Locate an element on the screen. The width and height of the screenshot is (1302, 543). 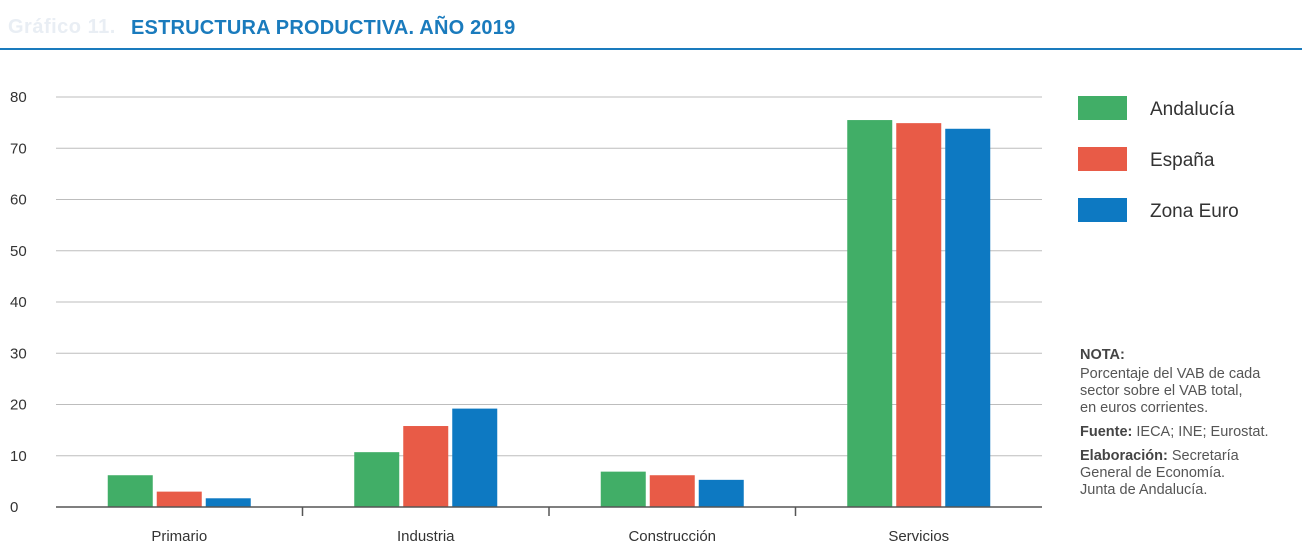
nota-line: en euros corrientes. is located at coordinates (1144, 408).